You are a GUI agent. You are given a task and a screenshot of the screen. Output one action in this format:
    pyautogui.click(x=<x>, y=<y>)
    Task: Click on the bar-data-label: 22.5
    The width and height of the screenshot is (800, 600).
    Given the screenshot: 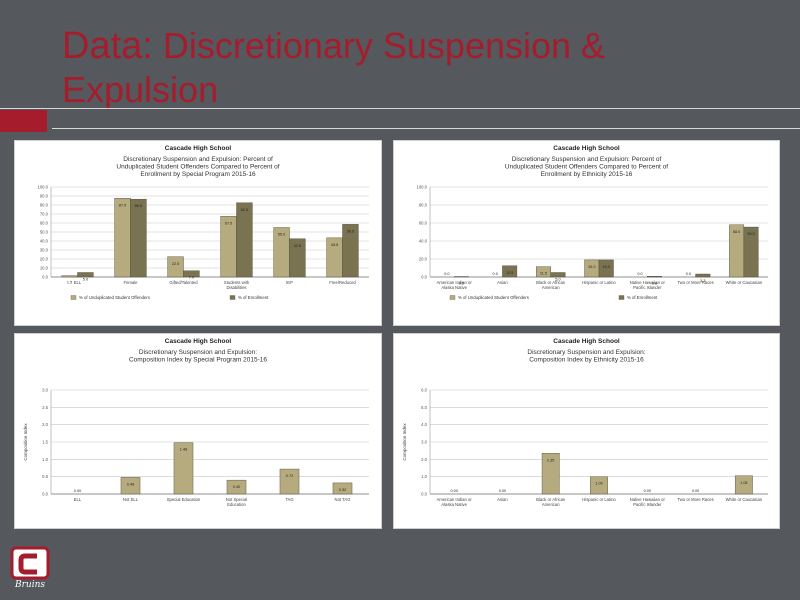 What is the action you would take?
    pyautogui.click(x=175, y=264)
    